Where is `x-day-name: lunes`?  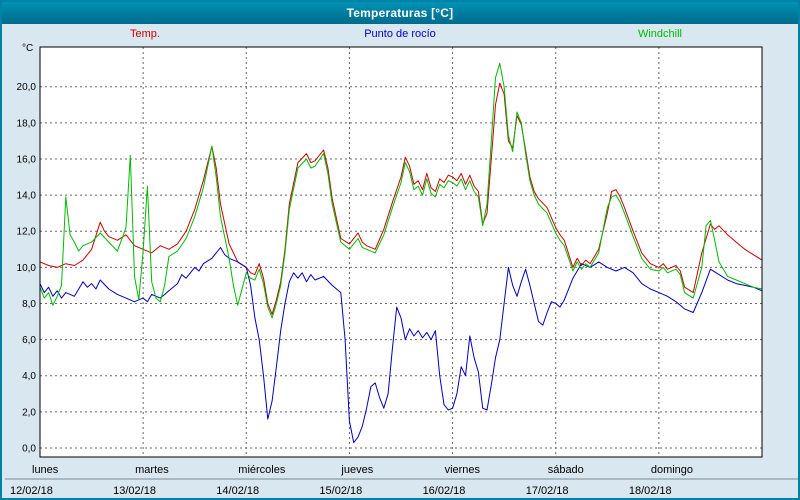 x-day-name: lunes is located at coordinates (45, 470).